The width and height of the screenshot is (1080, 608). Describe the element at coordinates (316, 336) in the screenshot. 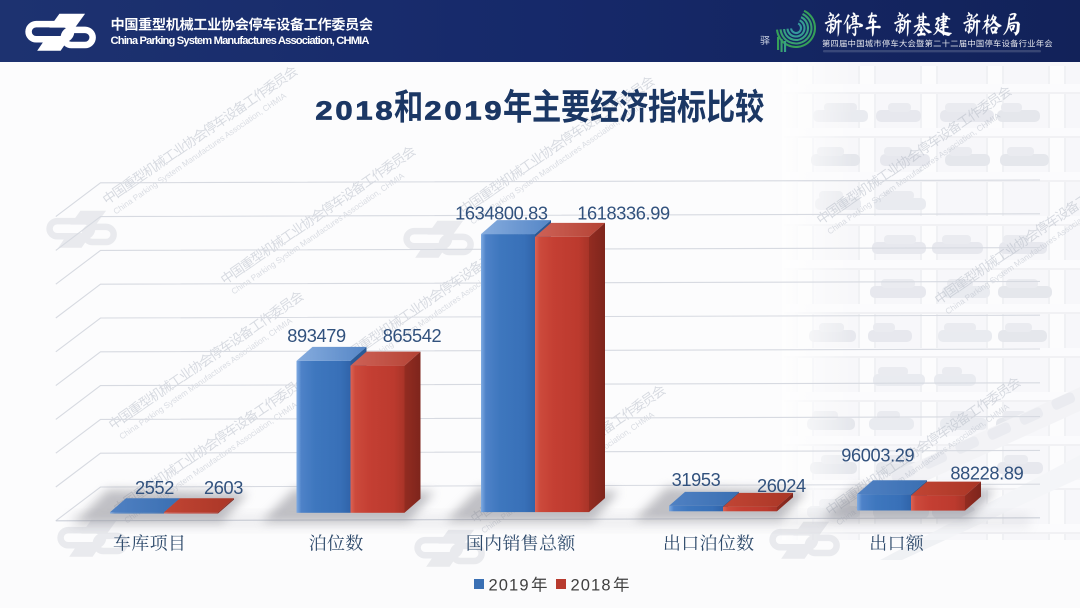

I see `svg-text: 893479` at that location.